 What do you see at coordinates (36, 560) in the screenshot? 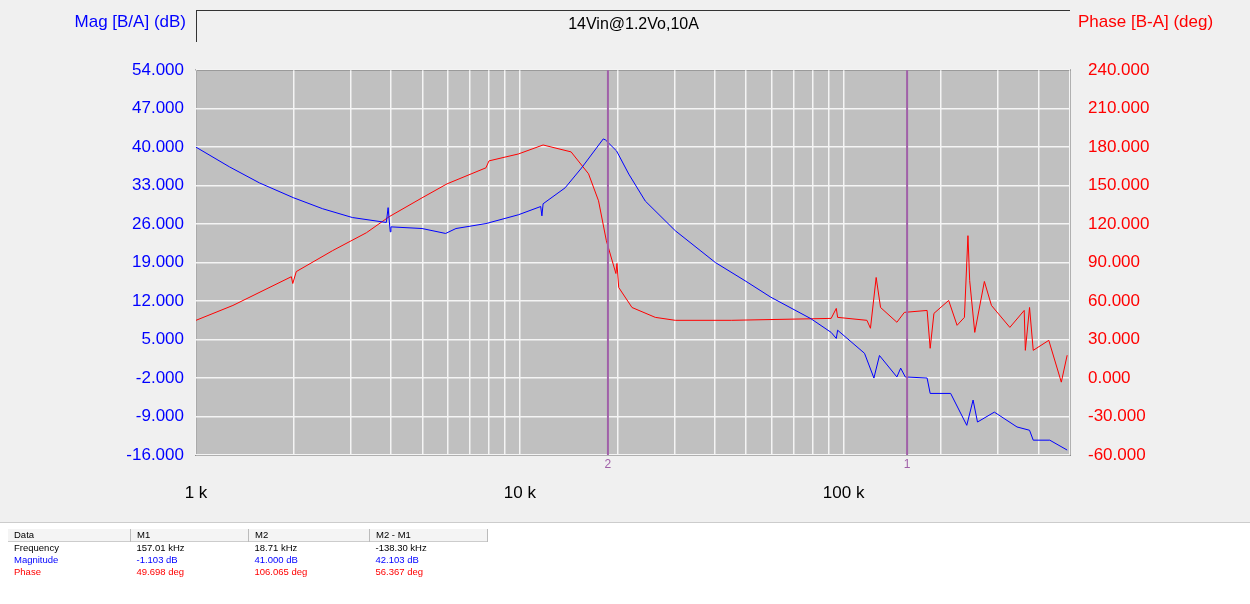
I see `text: Magnitude` at bounding box center [36, 560].